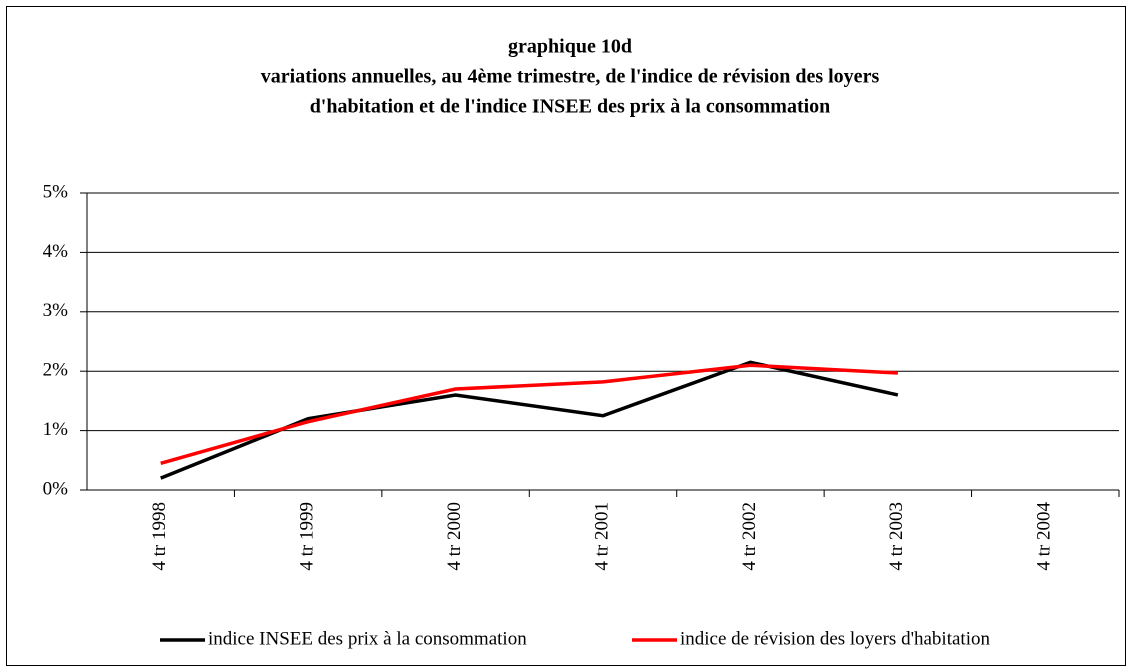  I want to click on x-tick-label: 4 tr 2001, so click(601, 536).